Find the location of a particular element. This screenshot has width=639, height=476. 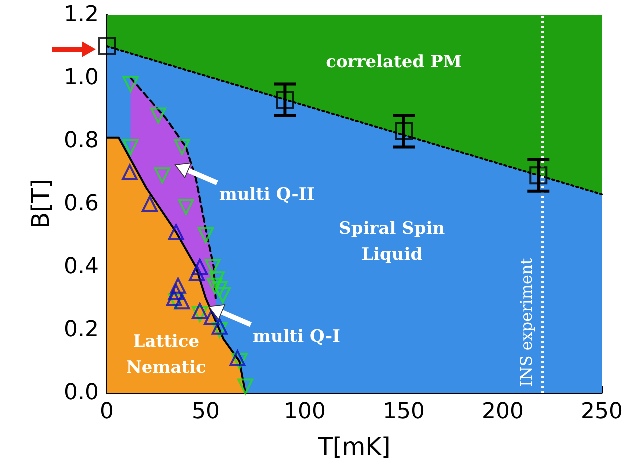

annotation: multi Q-I is located at coordinates (297, 336).